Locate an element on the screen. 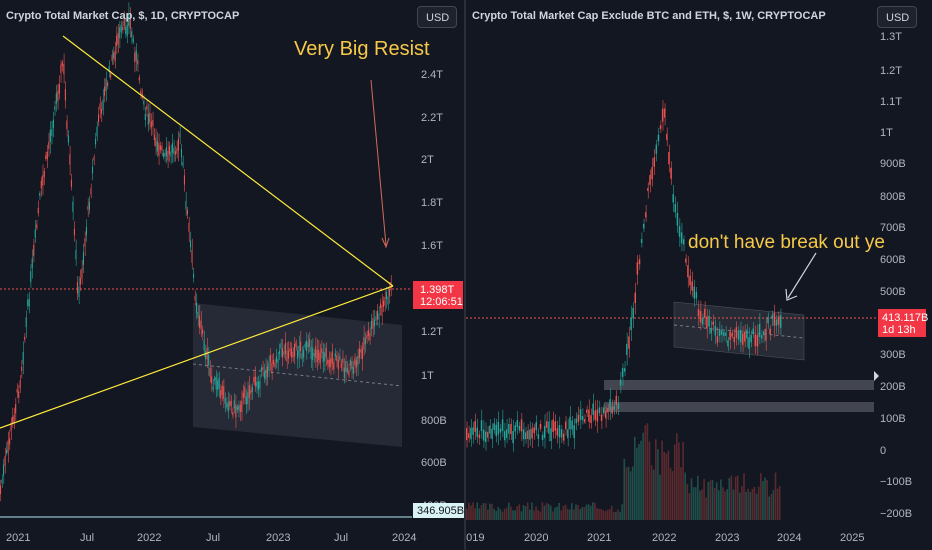 Image resolution: width=932 pixels, height=550 pixels. left-price-label: 1.398T is located at coordinates (437, 290).